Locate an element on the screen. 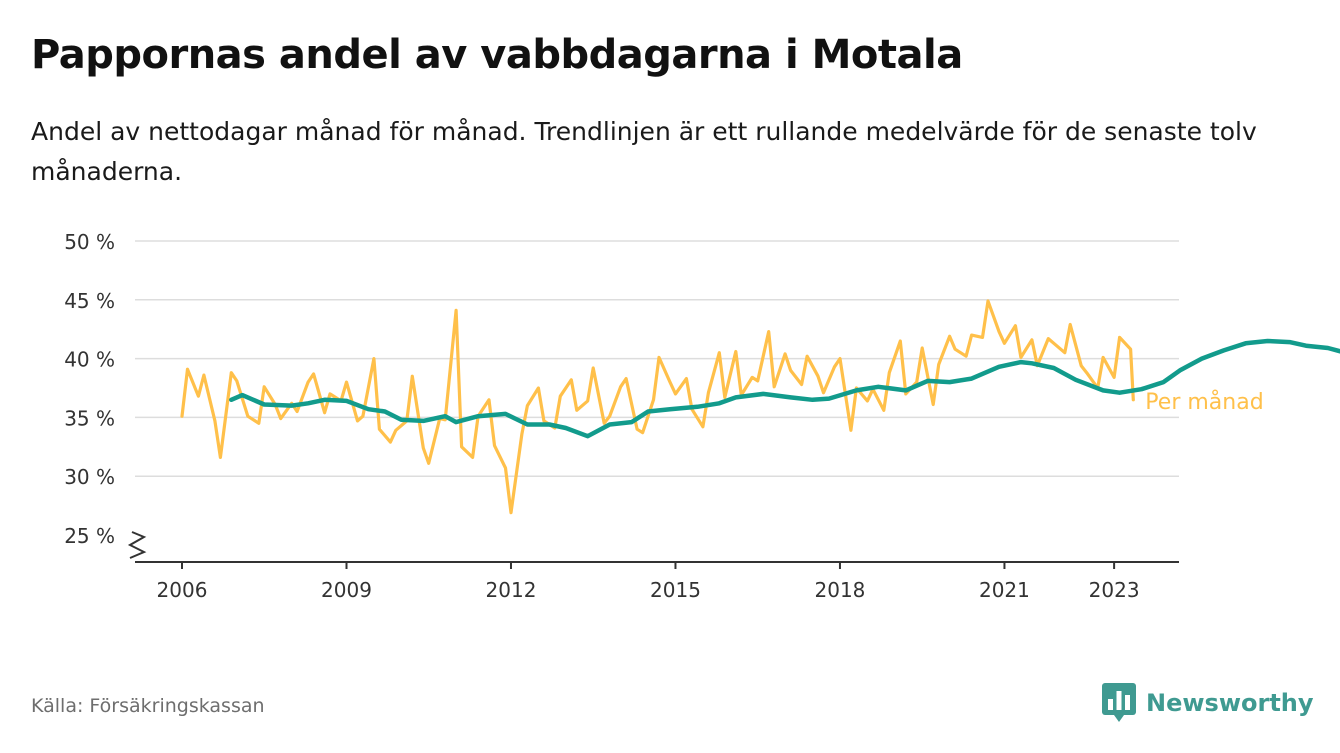  x-tick-label: 2006 is located at coordinates (182, 590).